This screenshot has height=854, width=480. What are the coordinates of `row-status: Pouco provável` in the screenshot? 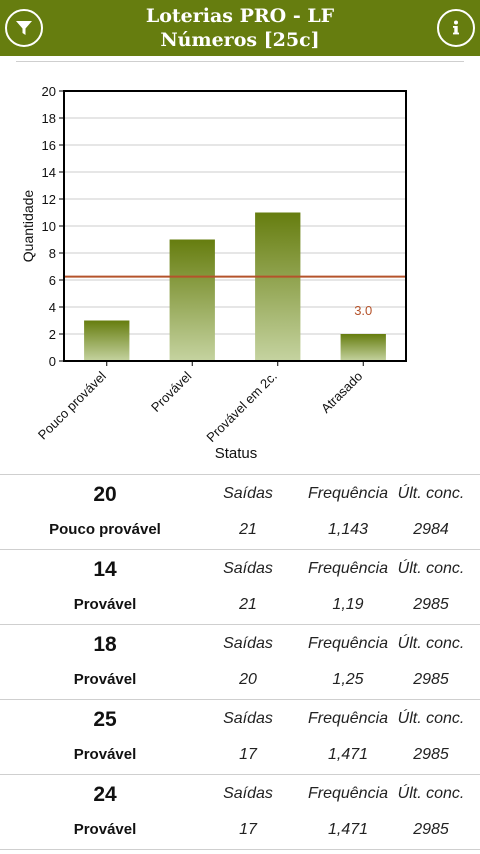 It's located at (105, 529).